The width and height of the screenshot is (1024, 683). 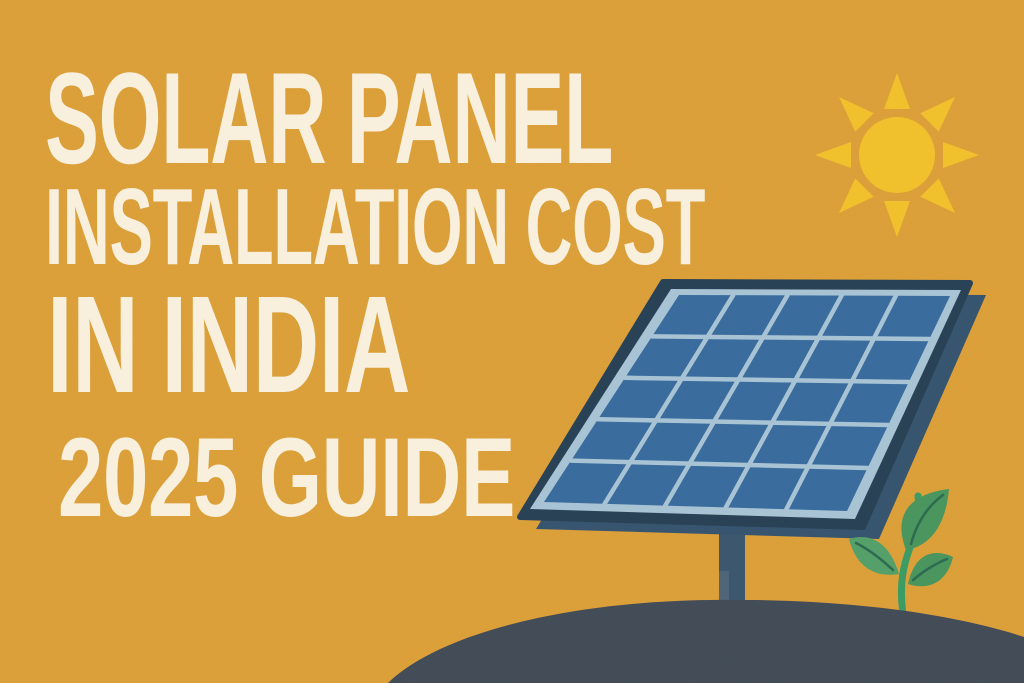 What do you see at coordinates (286, 477) in the screenshot?
I see `title-line-4: 2025 GUIDE` at bounding box center [286, 477].